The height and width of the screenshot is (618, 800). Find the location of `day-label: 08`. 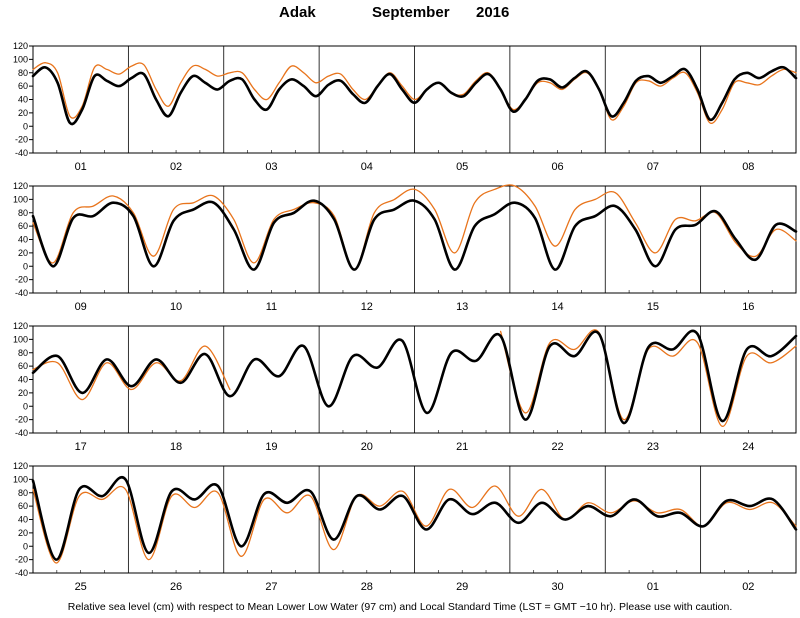

day-label: 08 is located at coordinates (748, 167).